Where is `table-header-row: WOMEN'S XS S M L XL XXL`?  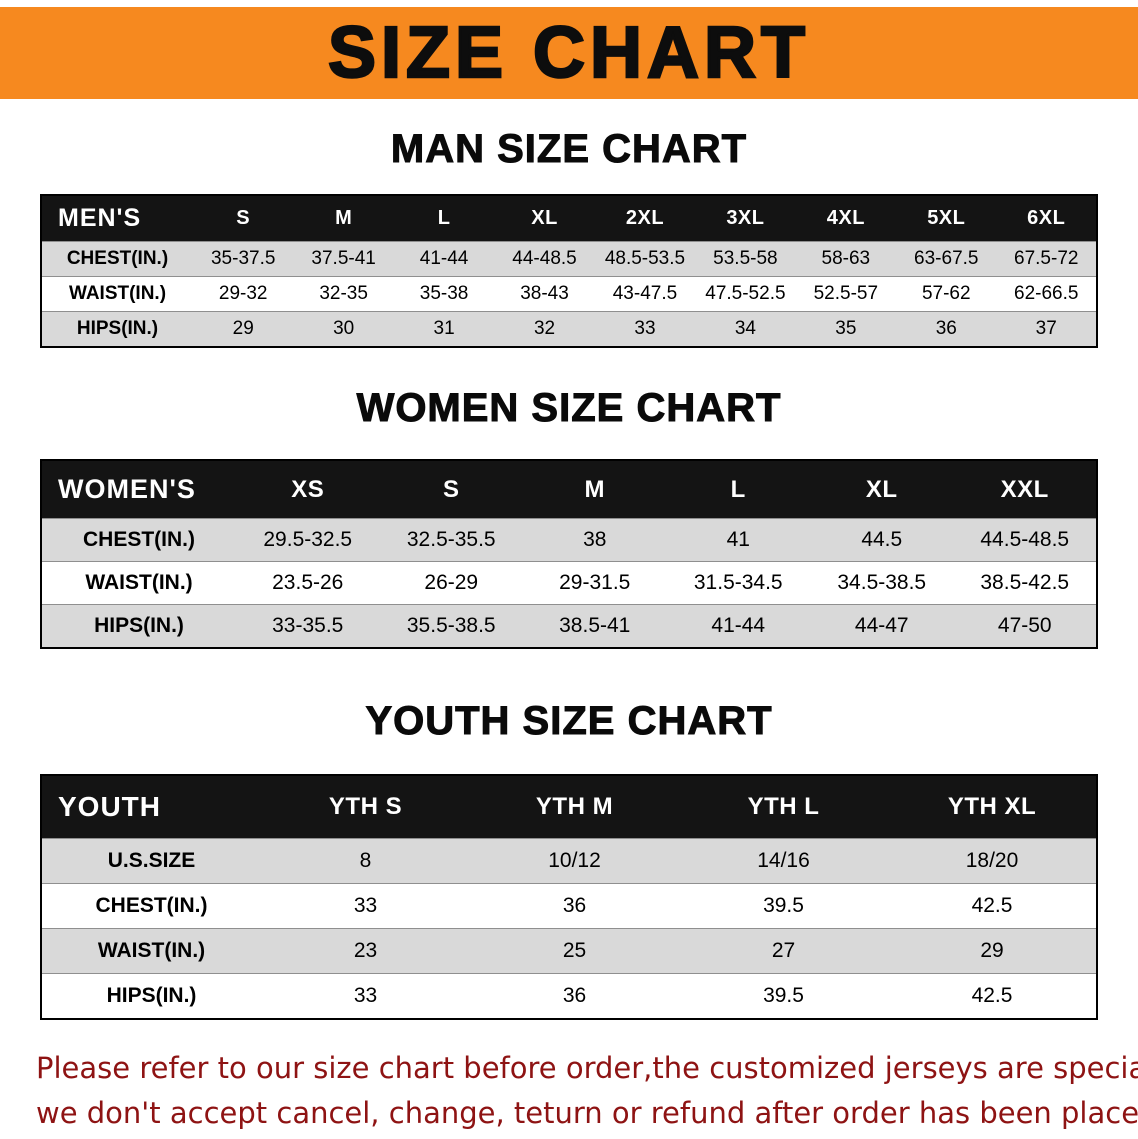 table-header-row: WOMEN'S XS S M L XL XXL is located at coordinates (569, 489).